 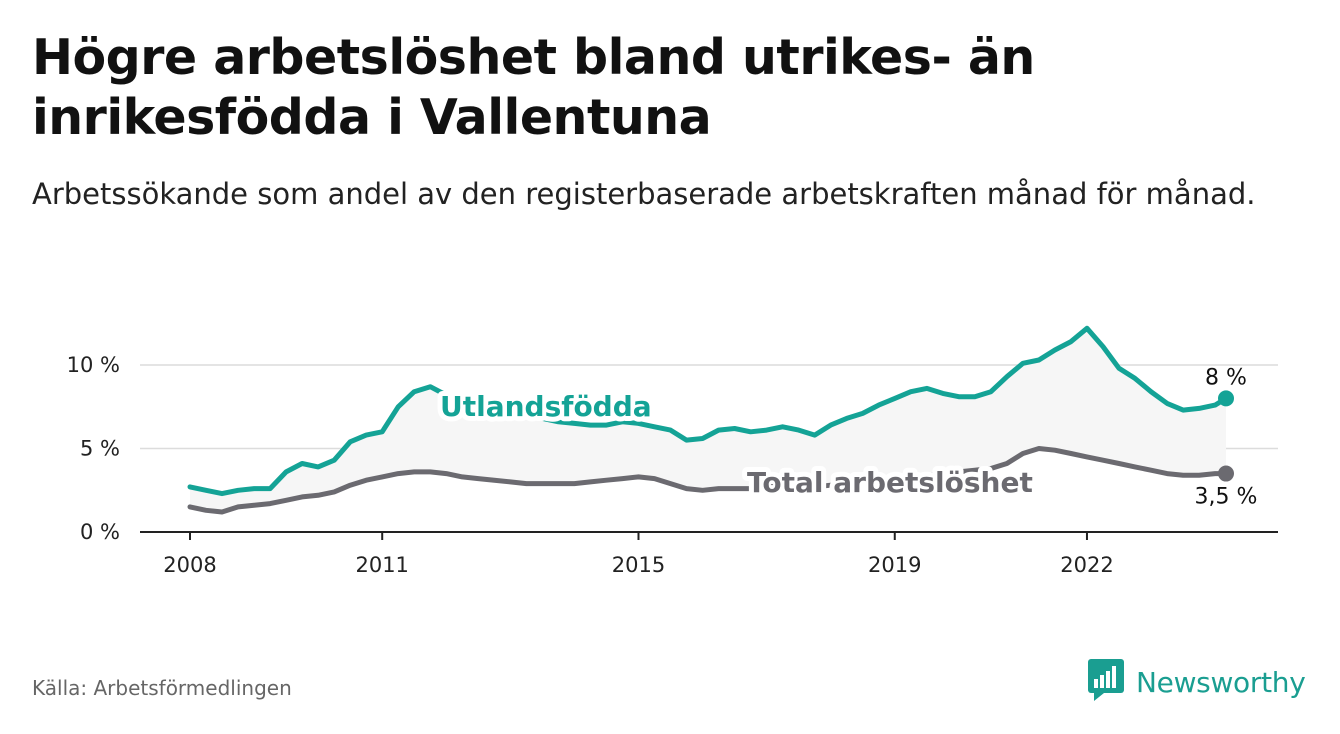 I want to click on x-tick-label: 2022, so click(x=1086, y=565).